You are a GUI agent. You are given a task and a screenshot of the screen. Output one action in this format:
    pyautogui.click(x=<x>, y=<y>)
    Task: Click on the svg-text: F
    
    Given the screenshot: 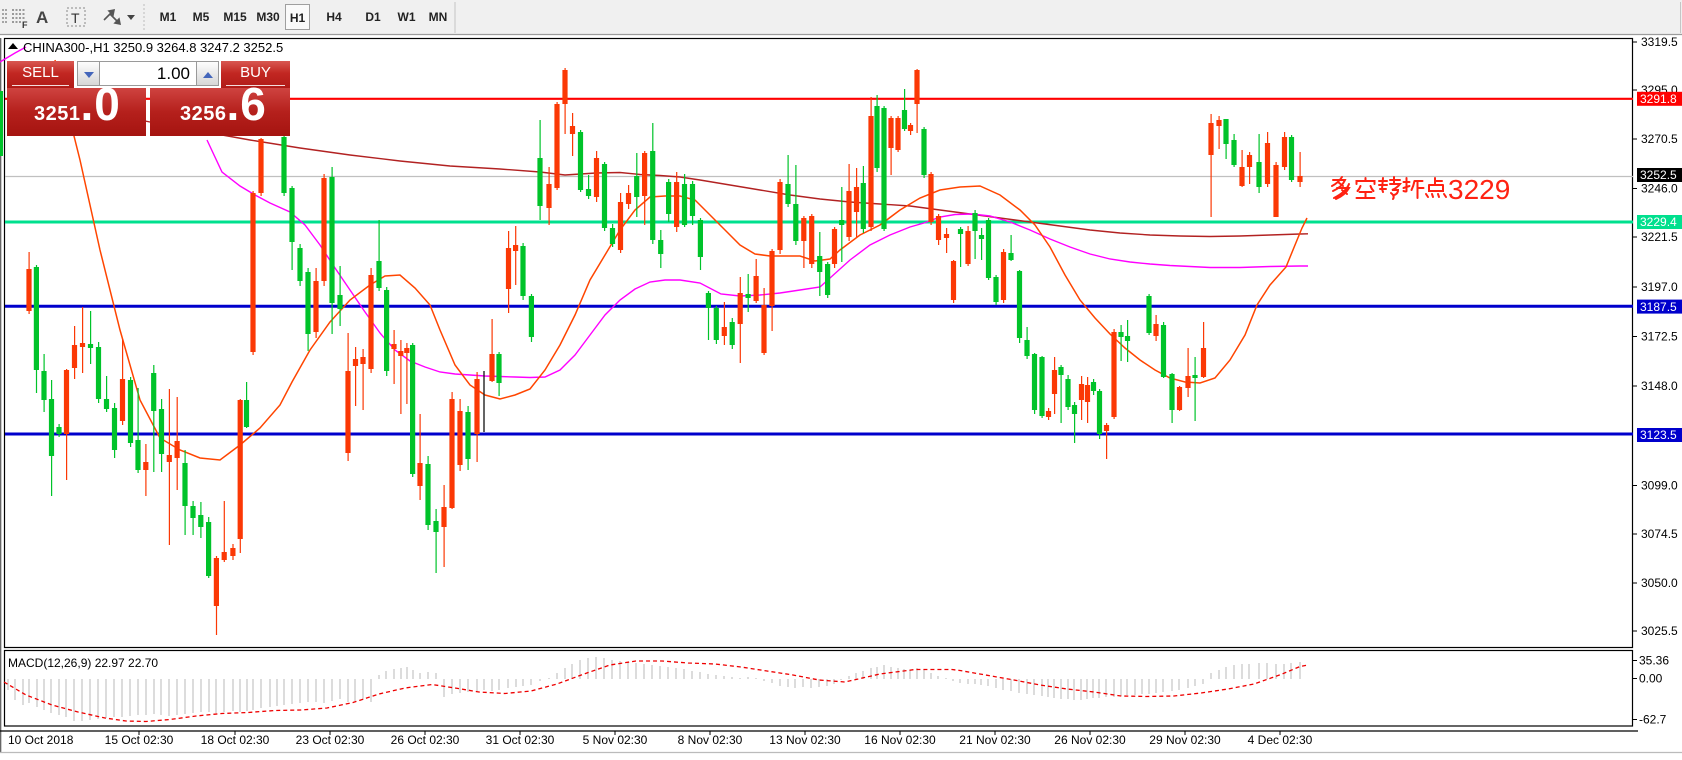 What is the action you would take?
    pyautogui.click(x=25, y=25)
    